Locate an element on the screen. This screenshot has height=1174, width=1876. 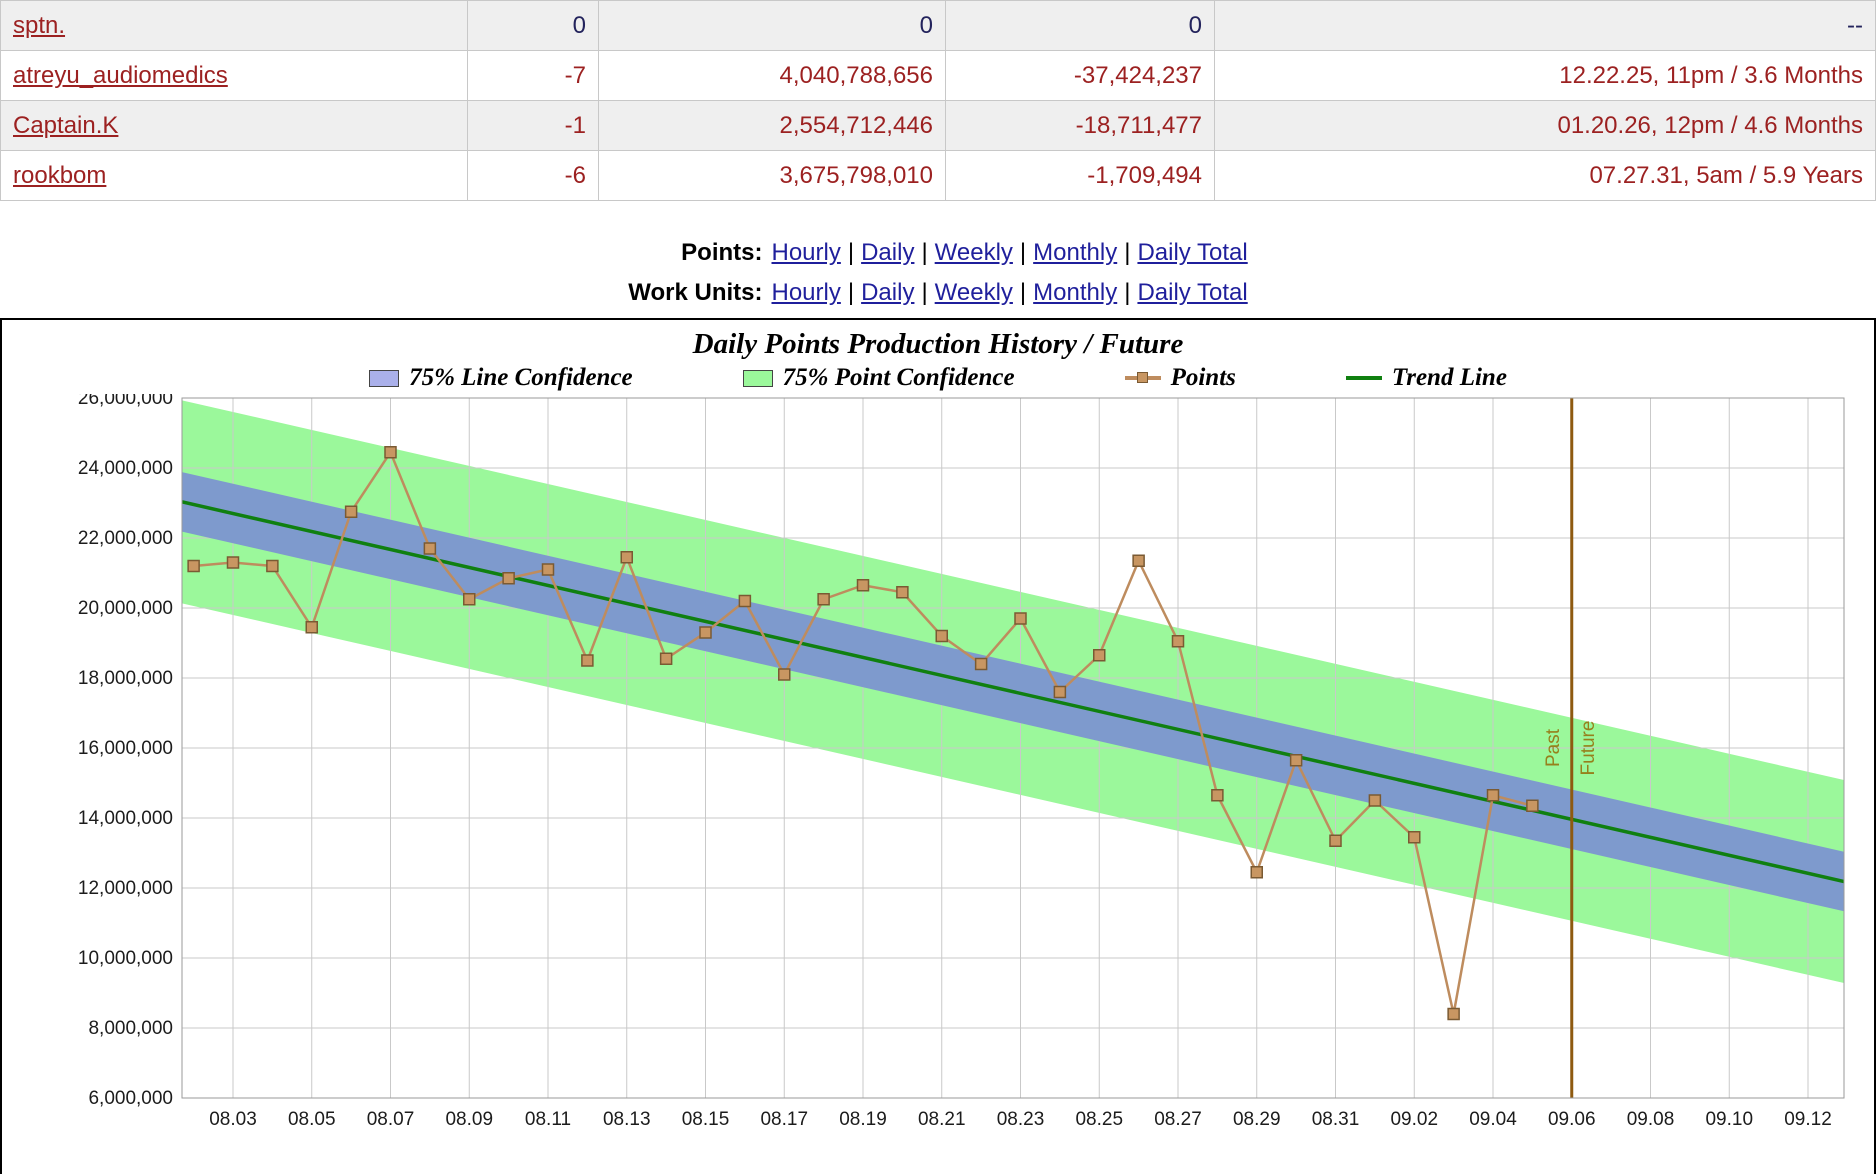
links-row-items: Hourly | Daily | Weekly | Monthly | Daily Total is located at coordinates (1010, 253).